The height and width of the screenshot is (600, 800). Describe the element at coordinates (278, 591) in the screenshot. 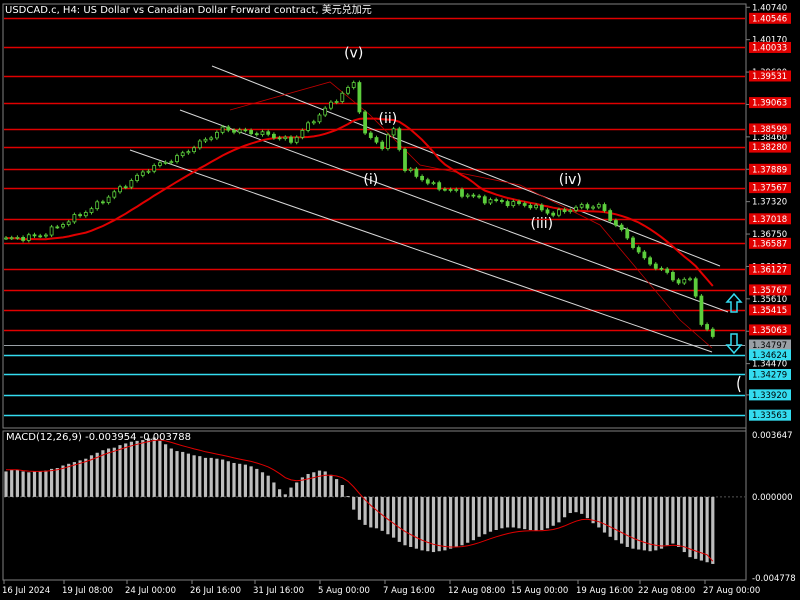

I see `time-tick-label-4: 31 Jul 16:00` at that location.